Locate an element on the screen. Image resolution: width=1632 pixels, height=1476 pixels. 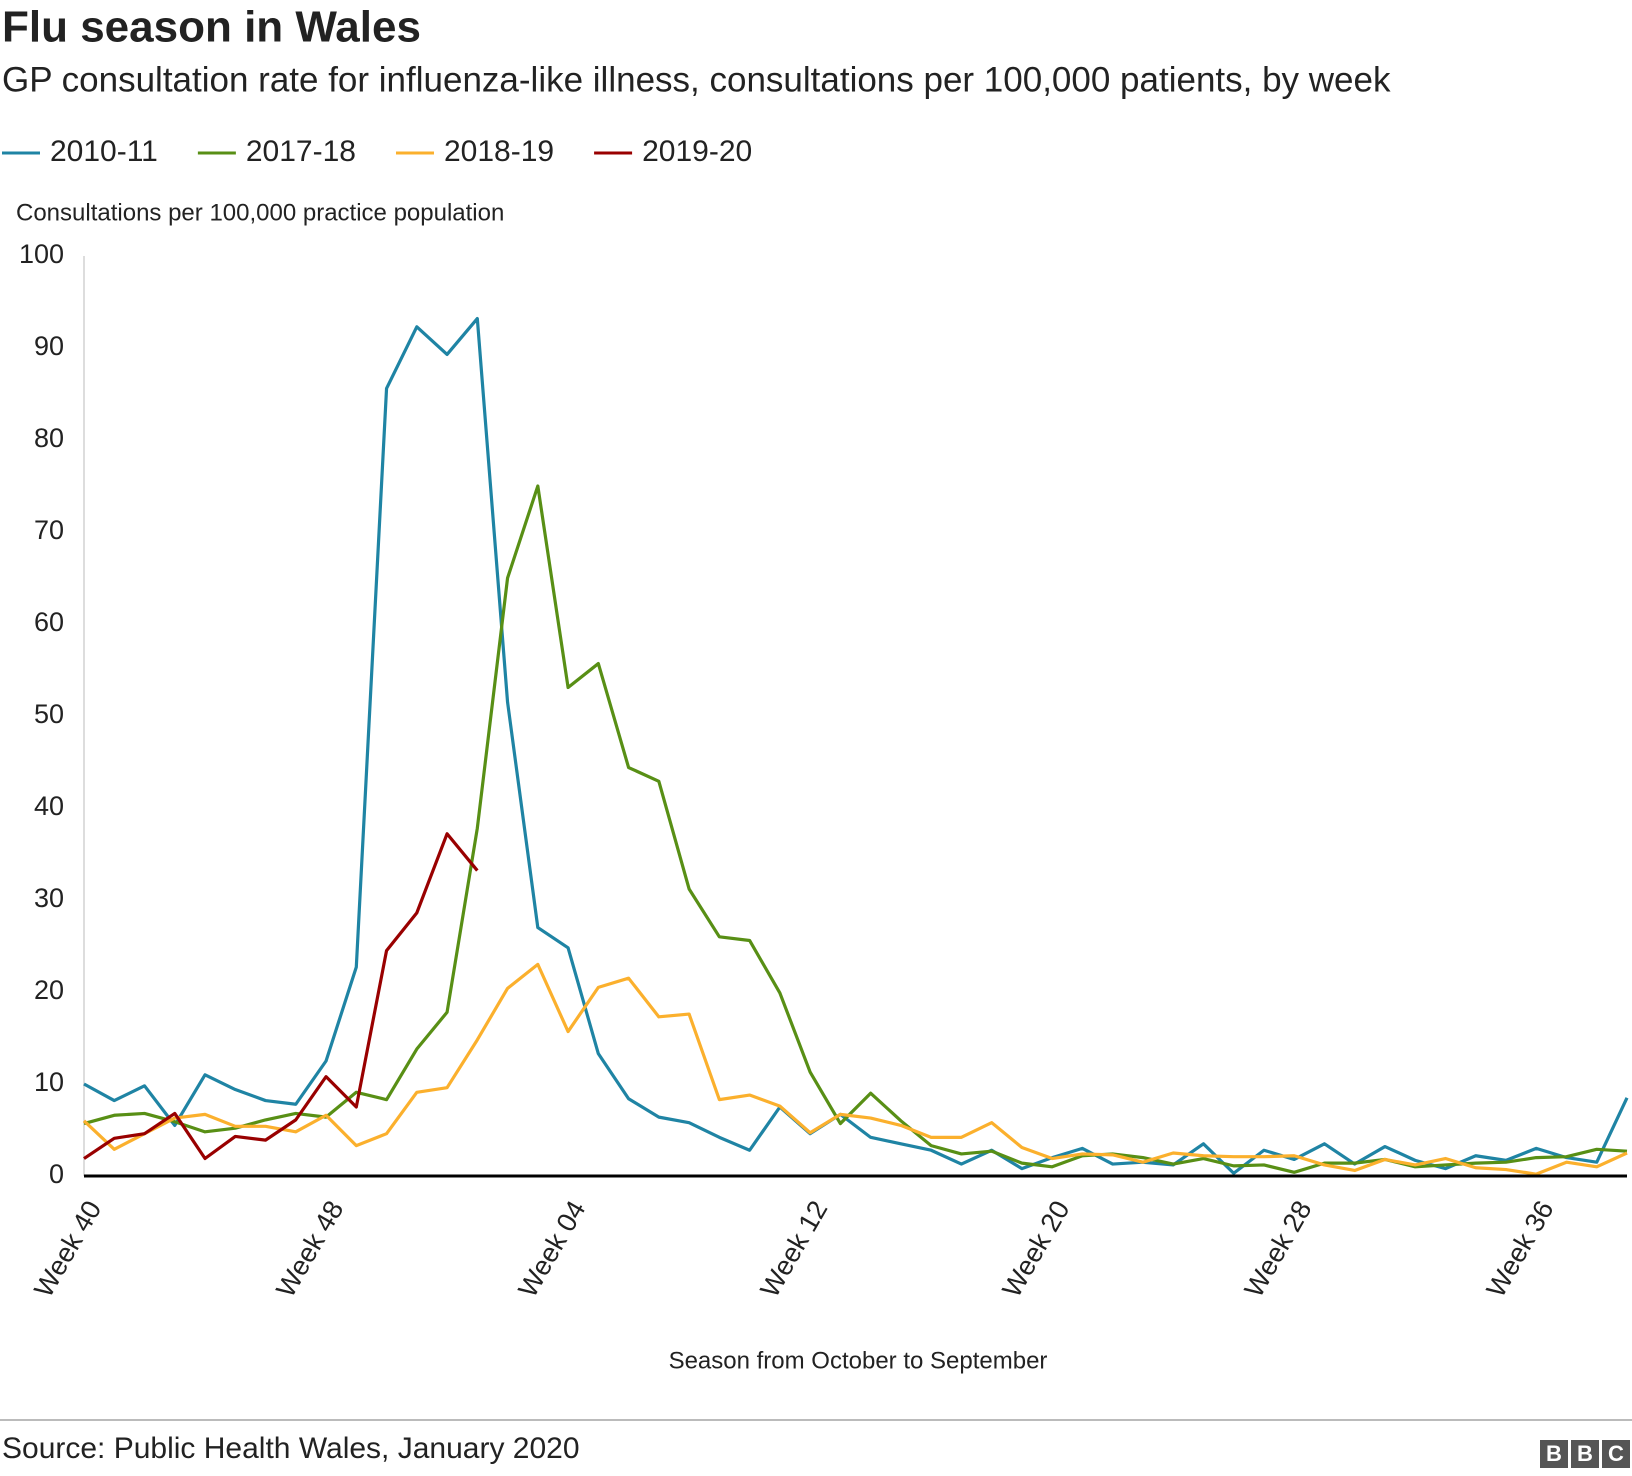
legend-label: 2017-18 is located at coordinates (301, 151).